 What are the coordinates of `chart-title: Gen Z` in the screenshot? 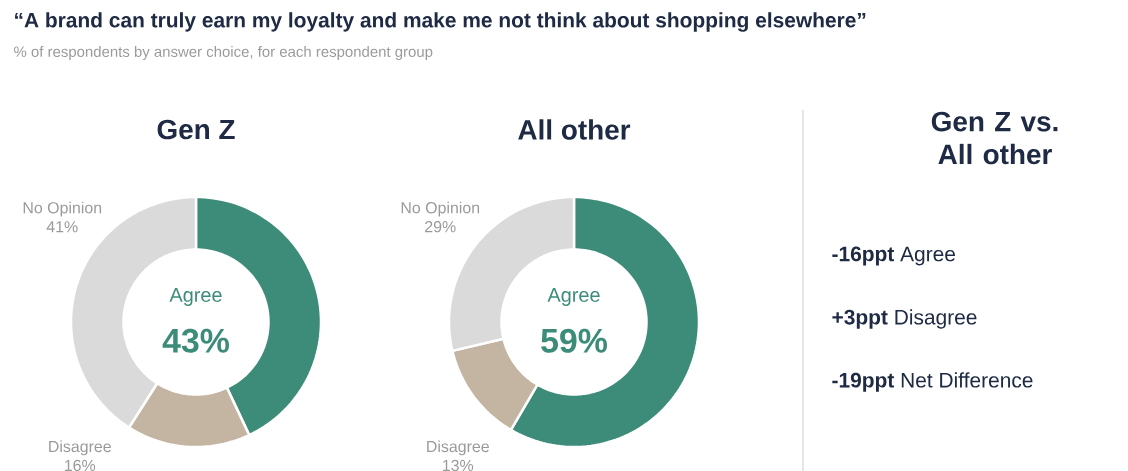 It's located at (196, 129).